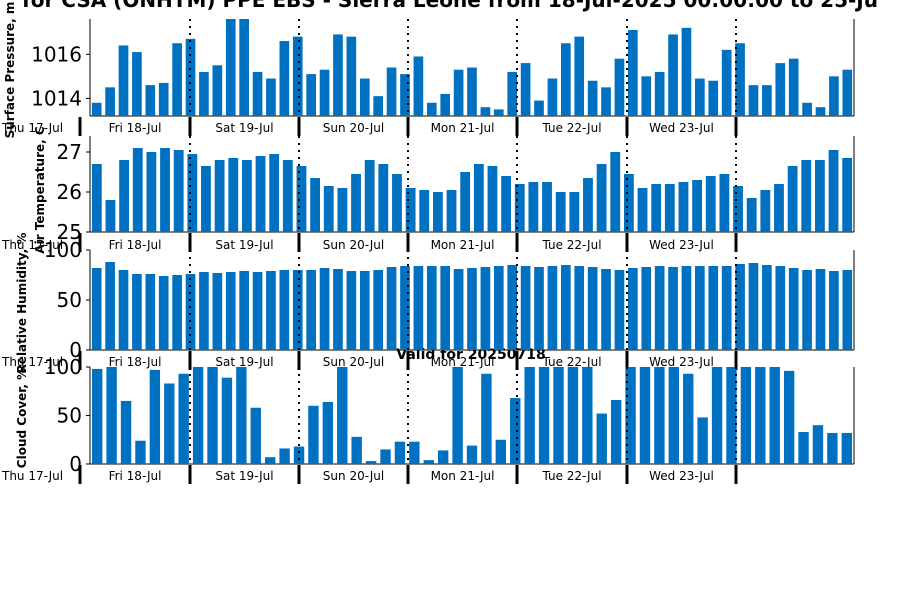 The height and width of the screenshot is (600, 900). I want to click on x-tick-label: Mon 21-Jul, so click(463, 476).